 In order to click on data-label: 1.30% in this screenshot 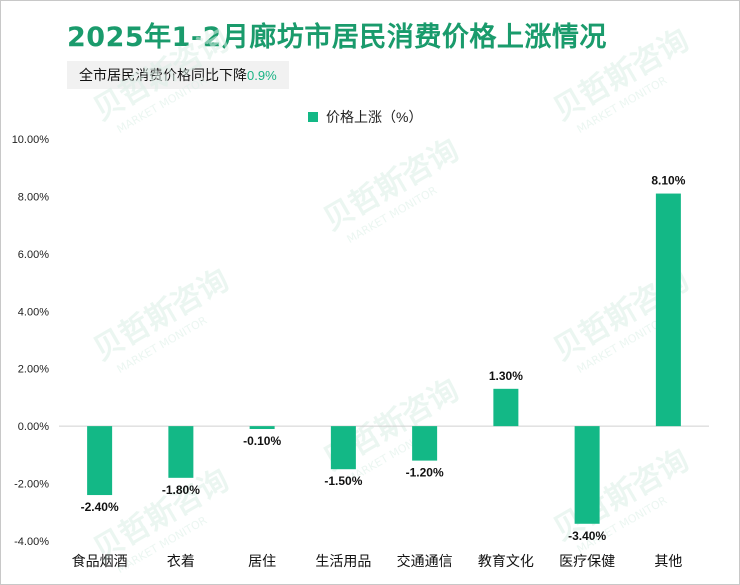, I will do `click(506, 376)`.